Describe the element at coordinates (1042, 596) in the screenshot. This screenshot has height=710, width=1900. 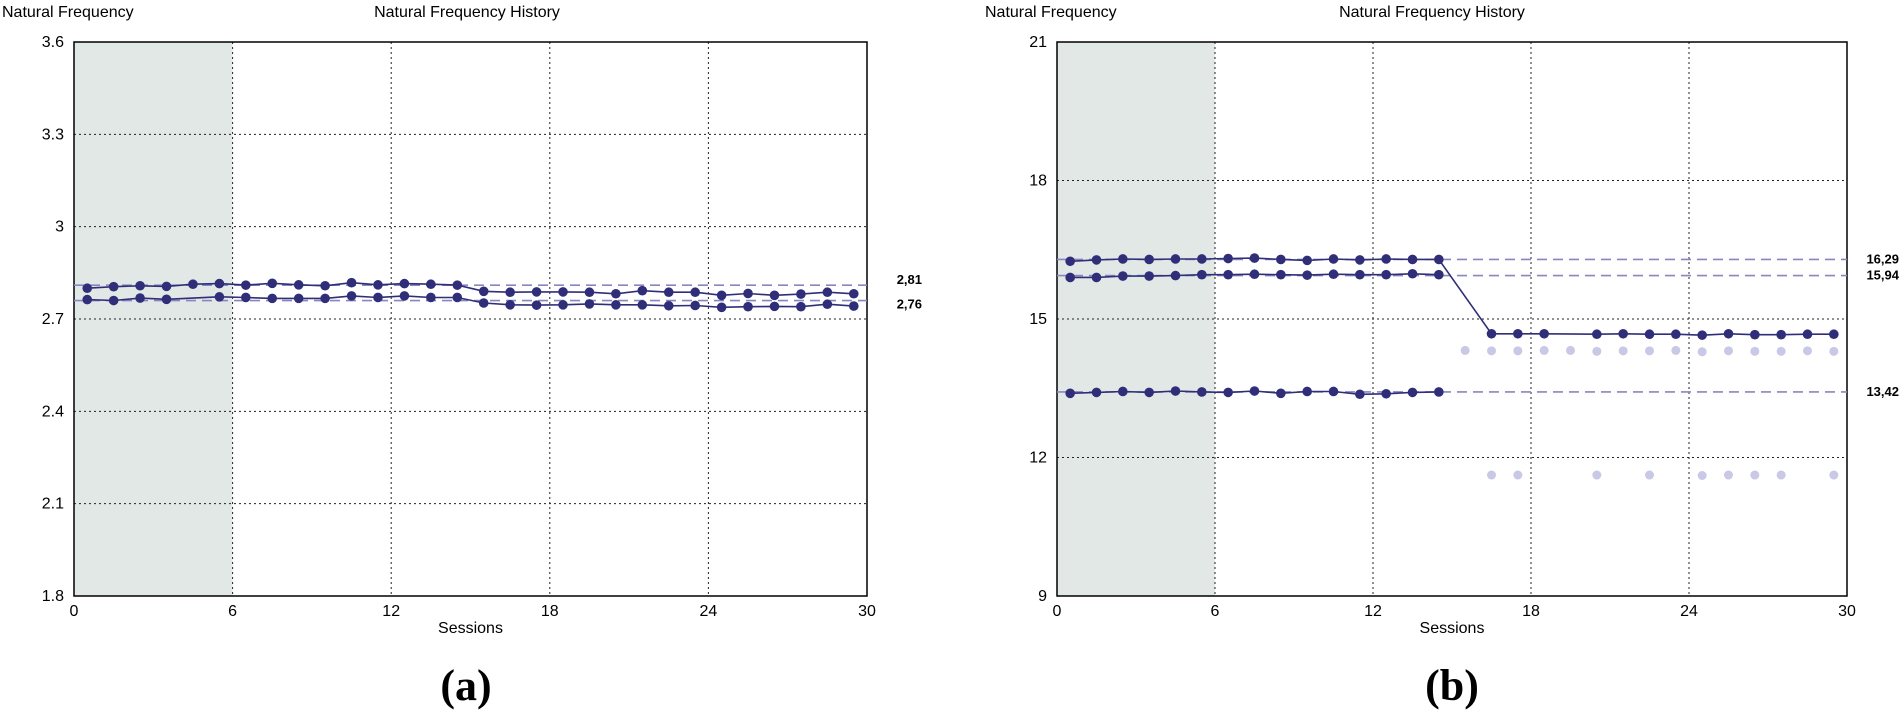
I see `y-tick-label: 9` at that location.